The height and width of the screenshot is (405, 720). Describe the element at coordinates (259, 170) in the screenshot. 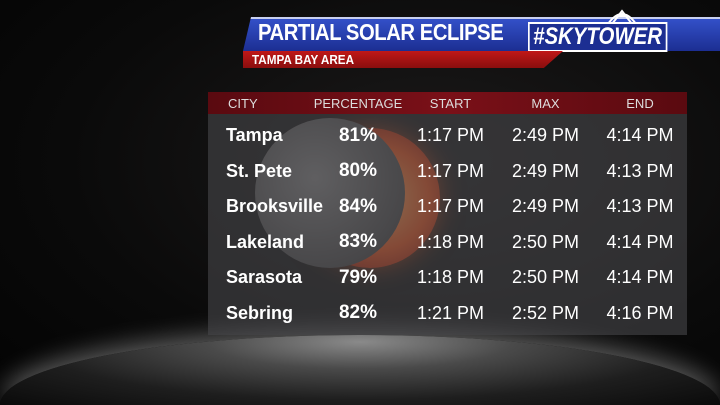

I see `cell-city: St. Pete` at that location.